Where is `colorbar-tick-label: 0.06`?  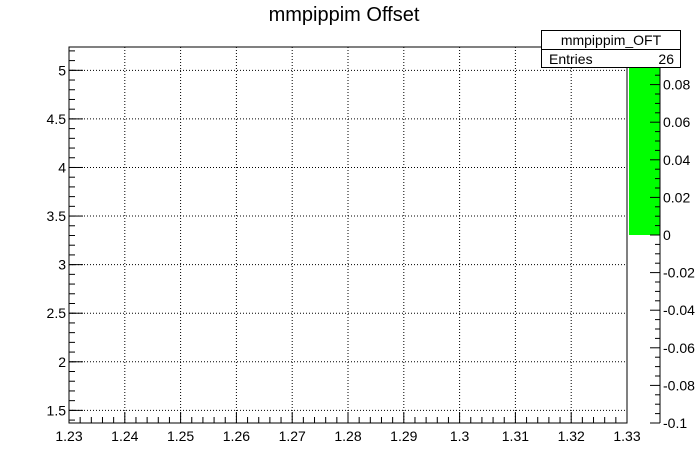 colorbar-tick-label: 0.06 is located at coordinates (676, 122).